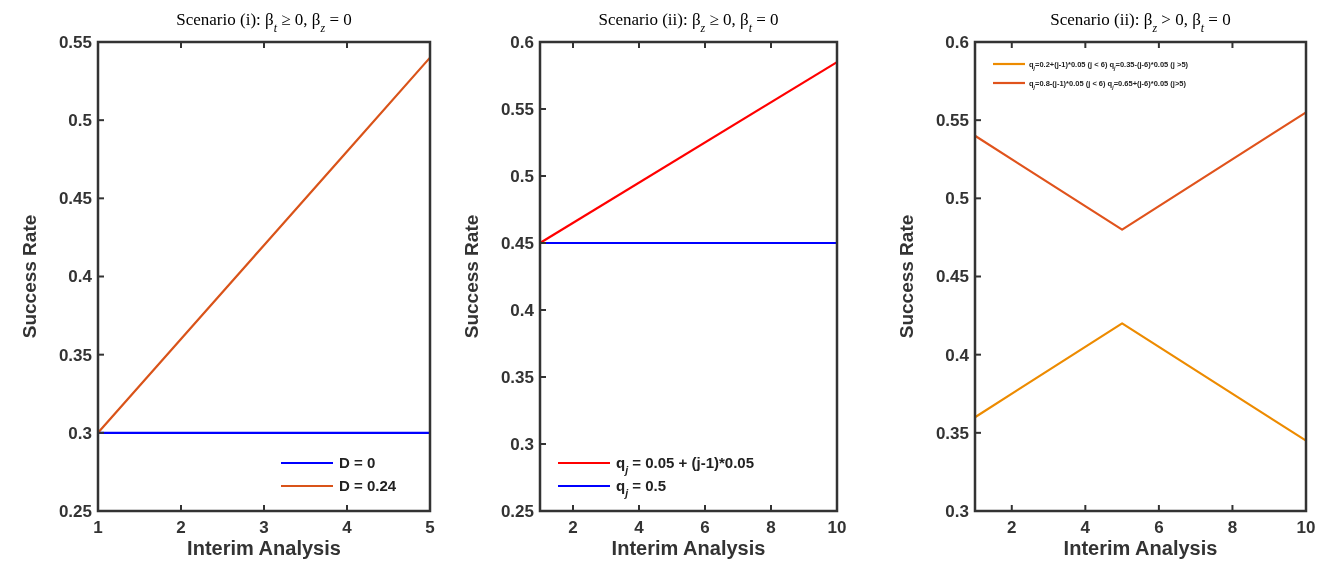 This screenshot has height=575, width=1327. I want to click on legend-label: q$_{j}$ = 0.5, so click(641, 488).